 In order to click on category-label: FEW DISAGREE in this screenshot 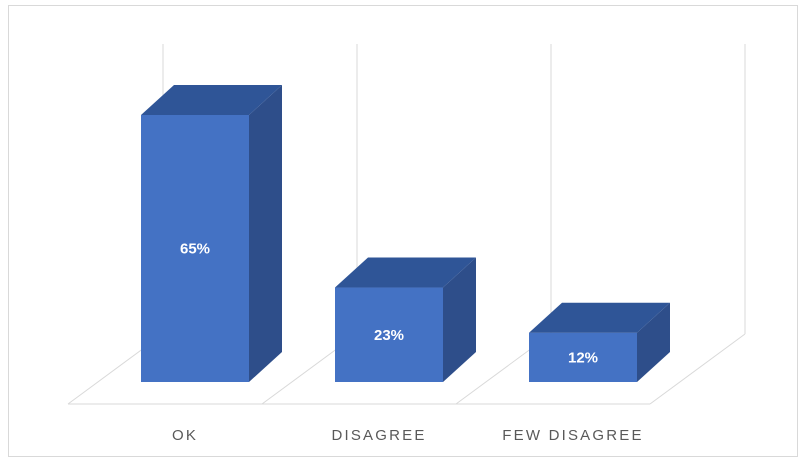, I will do `click(572, 435)`.